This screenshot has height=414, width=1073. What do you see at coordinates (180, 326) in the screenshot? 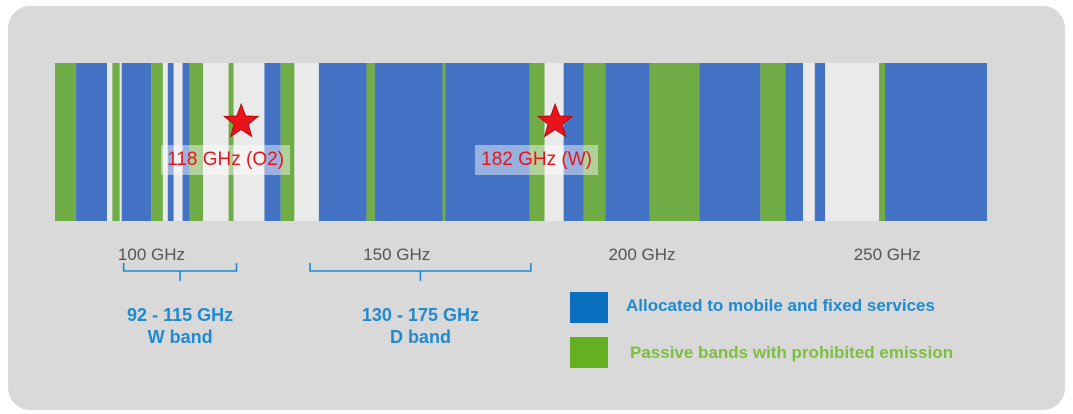
I see `w-band-range-label: 92 - 115 GHz W band` at bounding box center [180, 326].